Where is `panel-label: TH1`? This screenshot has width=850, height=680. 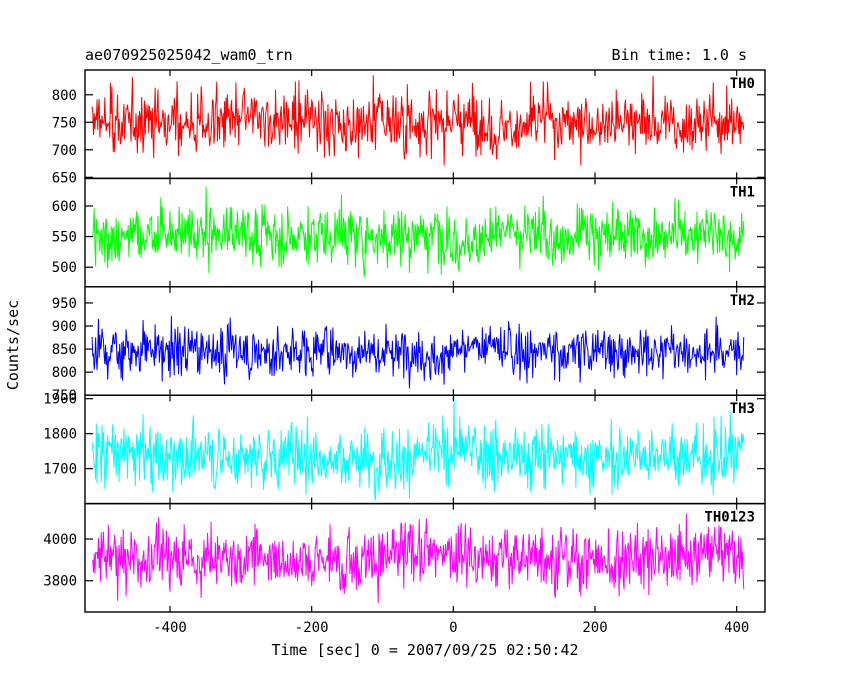 panel-label: TH1 is located at coordinates (742, 192).